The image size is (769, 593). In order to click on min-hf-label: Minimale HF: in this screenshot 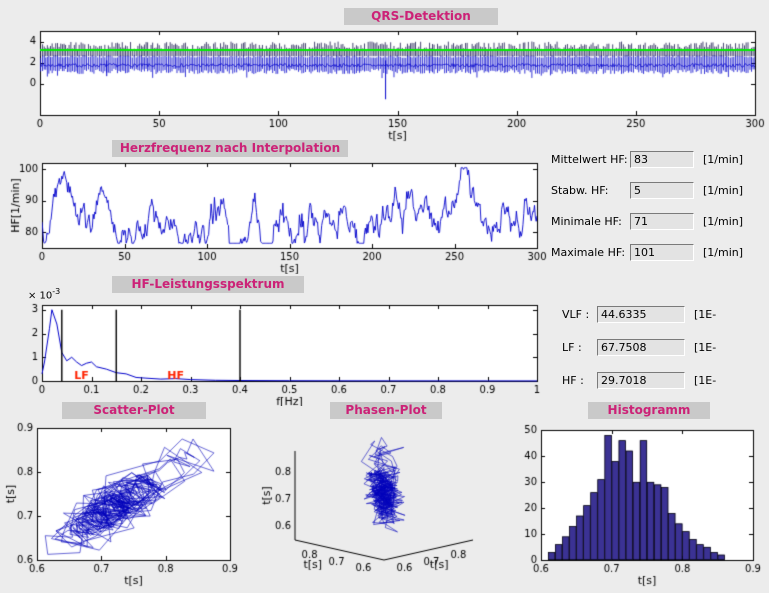, I will do `click(586, 221)`.